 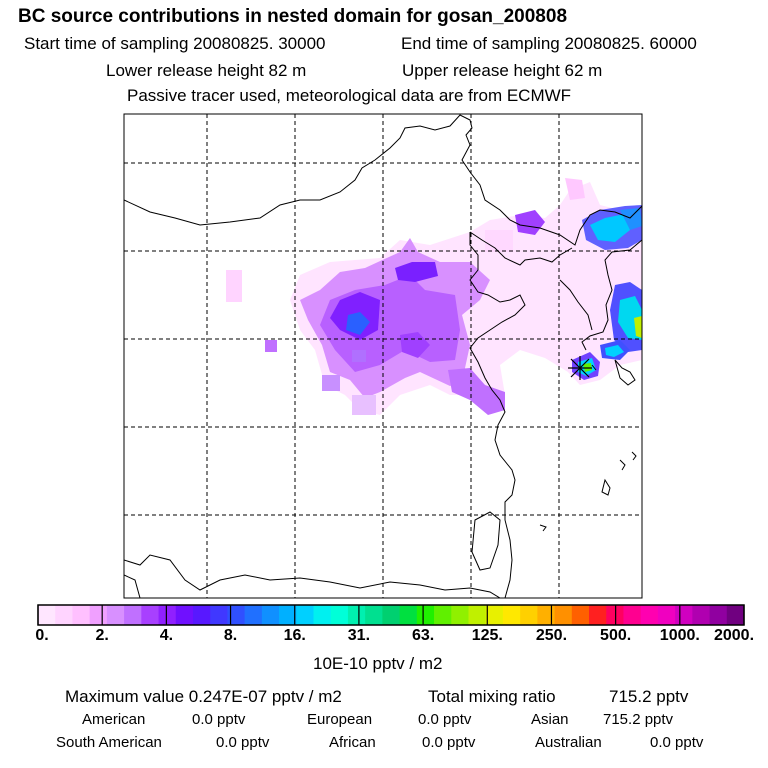 What do you see at coordinates (649, 696) in the screenshot?
I see `total-mixing-ratio-value: 715.2 pptv` at bounding box center [649, 696].